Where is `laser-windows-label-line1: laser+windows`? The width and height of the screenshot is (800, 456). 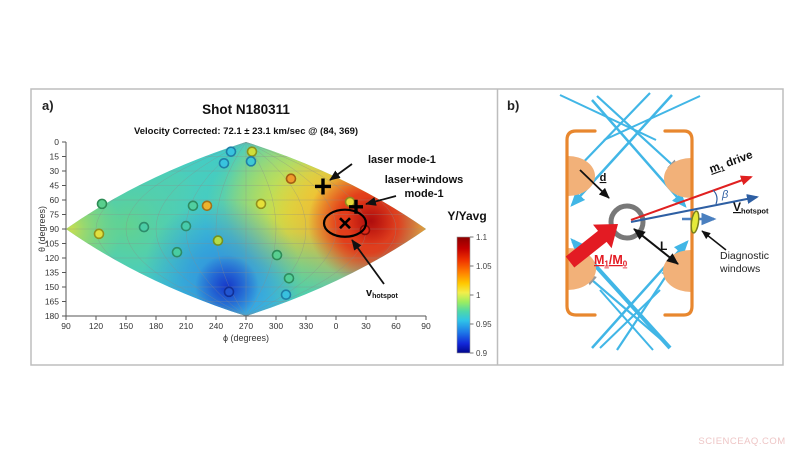
laser-windows-label-line1: laser+windows is located at coordinates (424, 180).